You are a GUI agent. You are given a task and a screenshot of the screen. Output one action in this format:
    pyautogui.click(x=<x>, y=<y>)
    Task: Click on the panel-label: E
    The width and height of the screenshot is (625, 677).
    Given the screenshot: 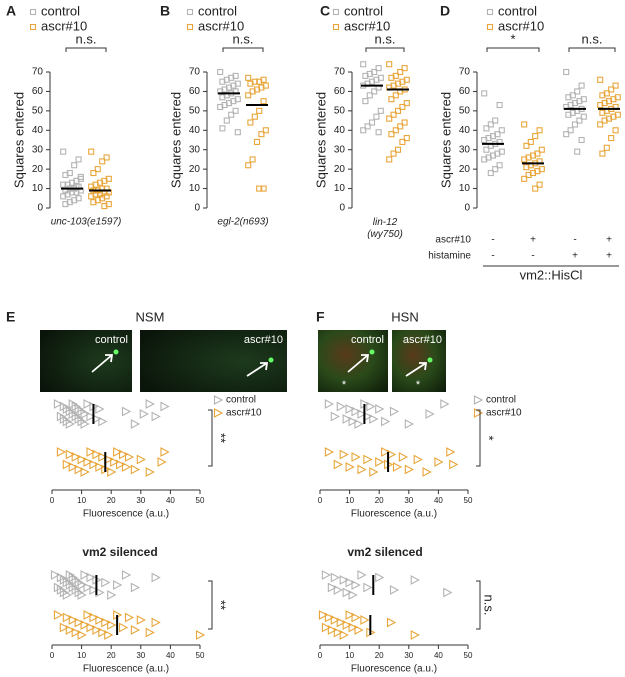 What is the action you would take?
    pyautogui.click(x=10, y=317)
    